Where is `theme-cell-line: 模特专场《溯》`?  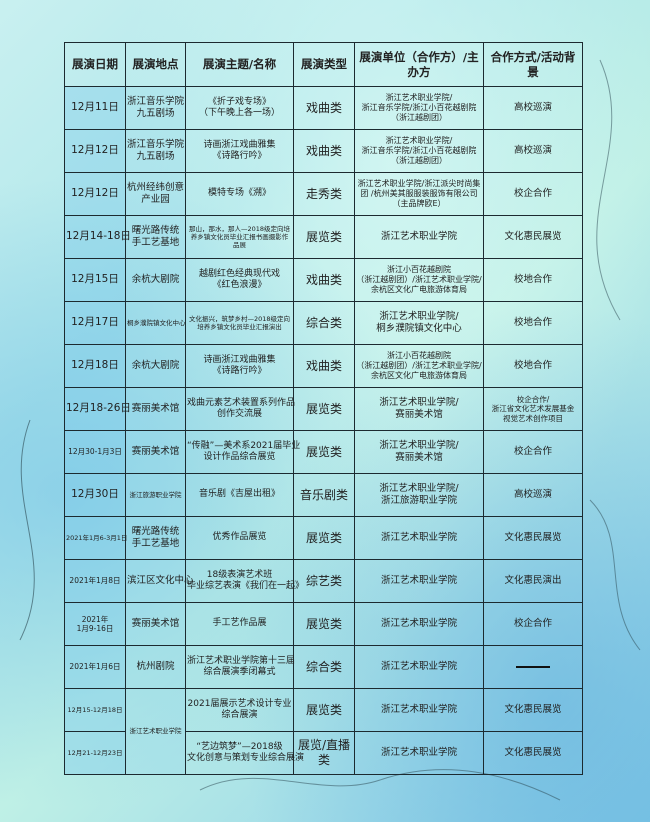
theme-cell-line: 模特专场《溯》 is located at coordinates (239, 193).